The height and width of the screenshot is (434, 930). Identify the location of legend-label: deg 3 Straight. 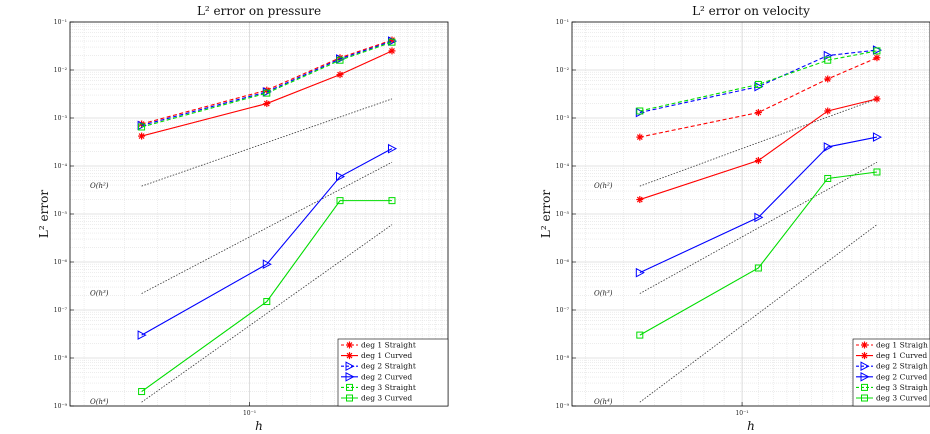
(388, 387).